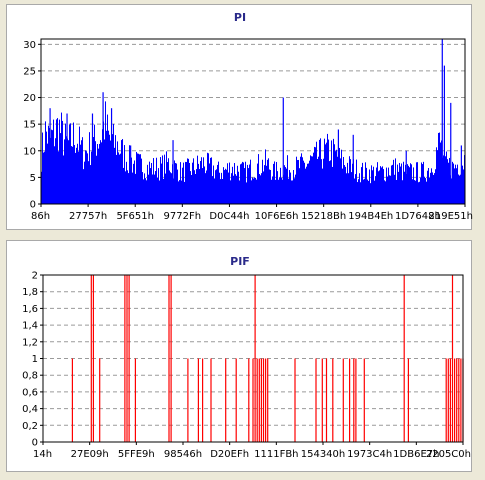 Image resolution: width=485 pixels, height=480 pixels. I want to click on pif-y-tick-label: 1,2, so click(30, 342).